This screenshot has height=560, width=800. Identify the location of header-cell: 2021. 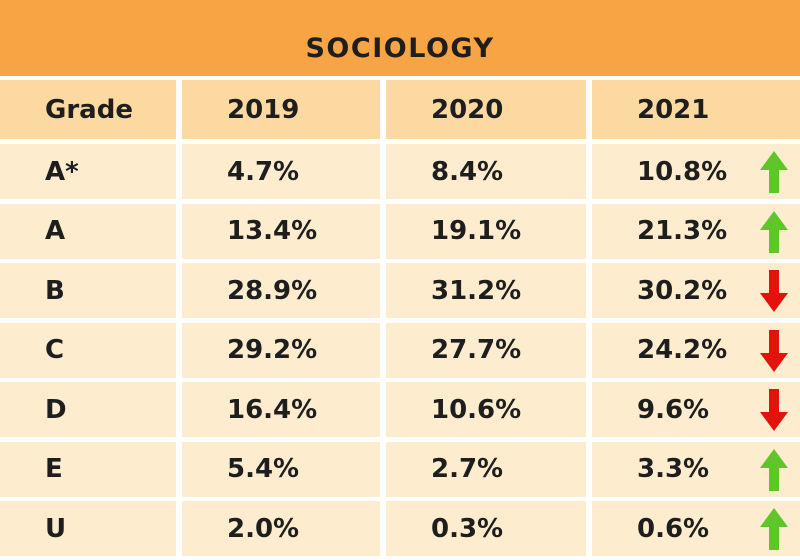
(696, 109).